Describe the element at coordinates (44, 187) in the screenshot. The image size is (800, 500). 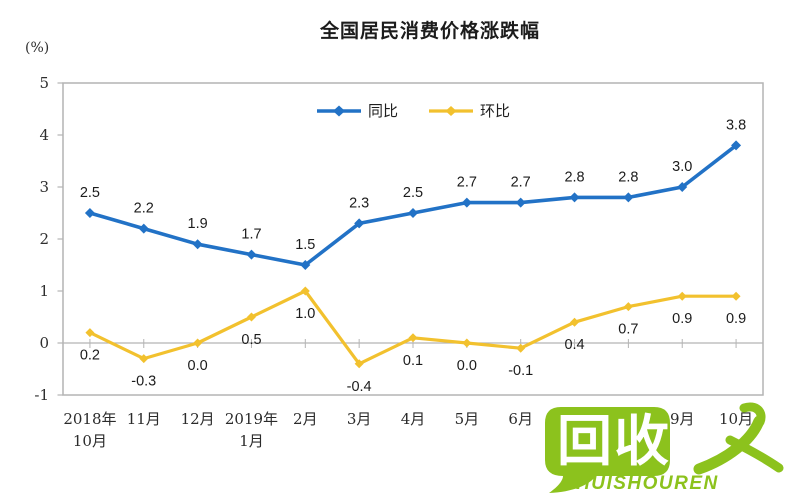
I see `svg-text: 3` at that location.